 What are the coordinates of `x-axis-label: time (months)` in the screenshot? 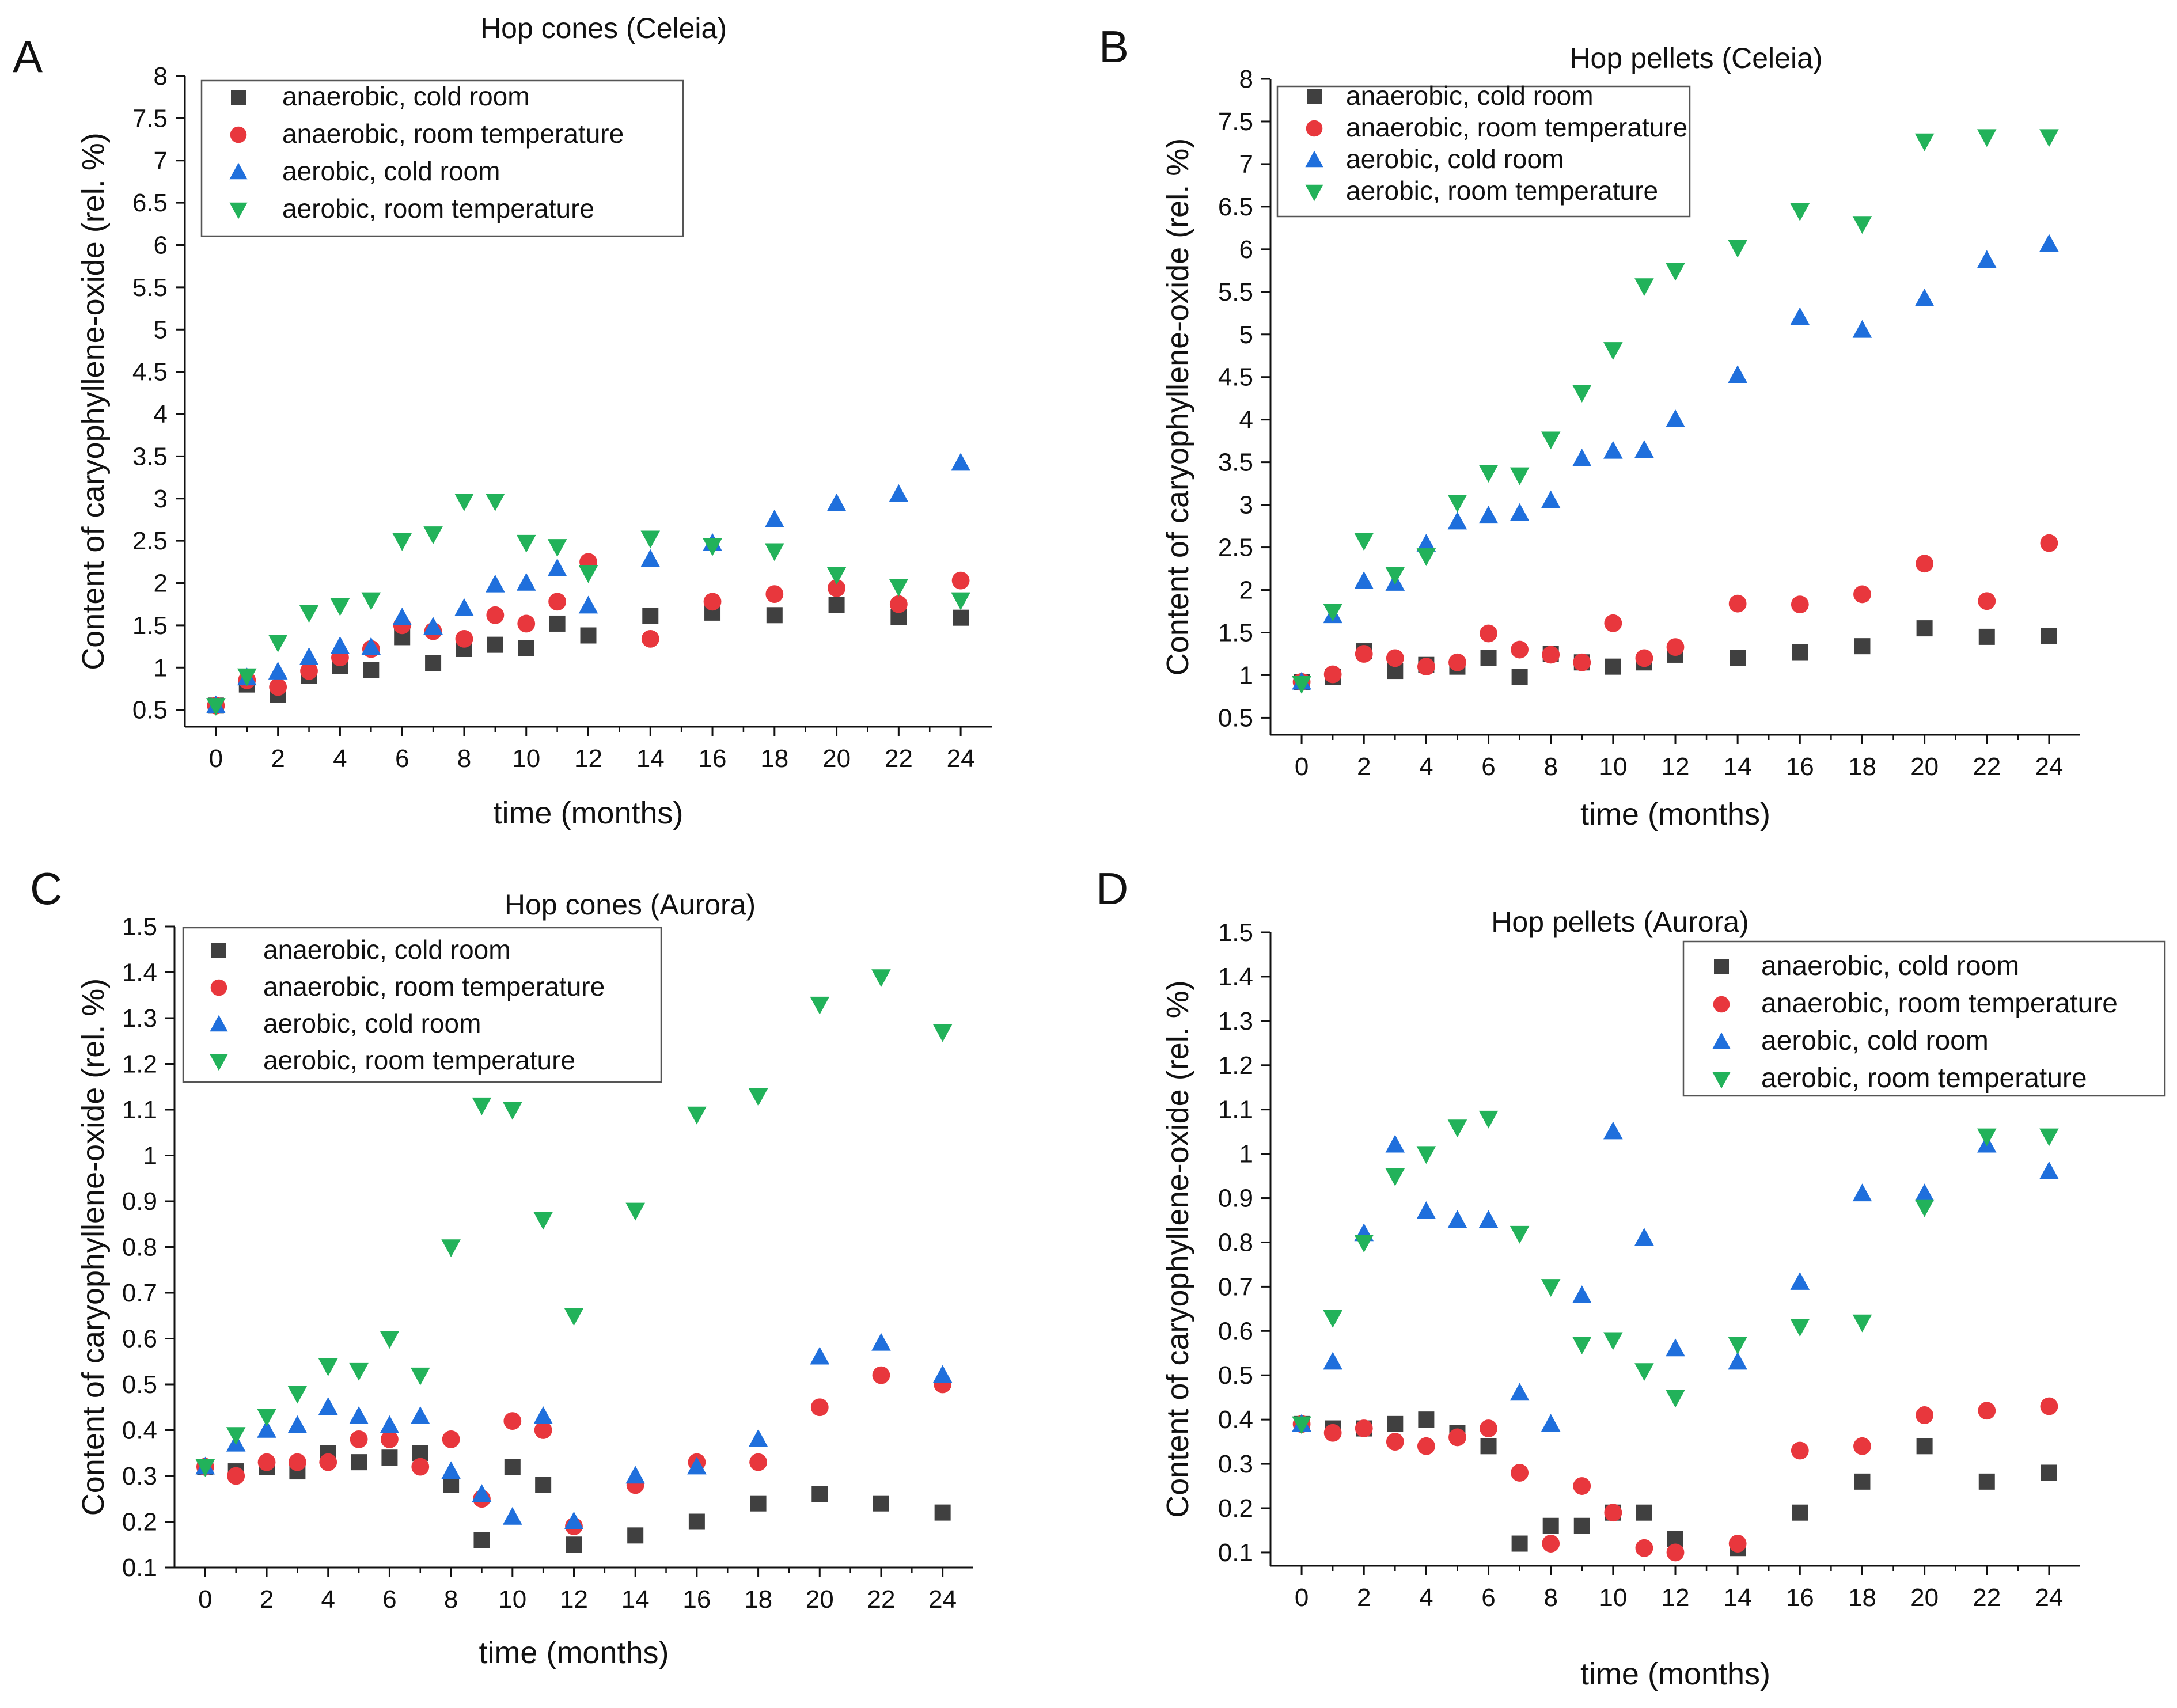 It's located at (588, 813).